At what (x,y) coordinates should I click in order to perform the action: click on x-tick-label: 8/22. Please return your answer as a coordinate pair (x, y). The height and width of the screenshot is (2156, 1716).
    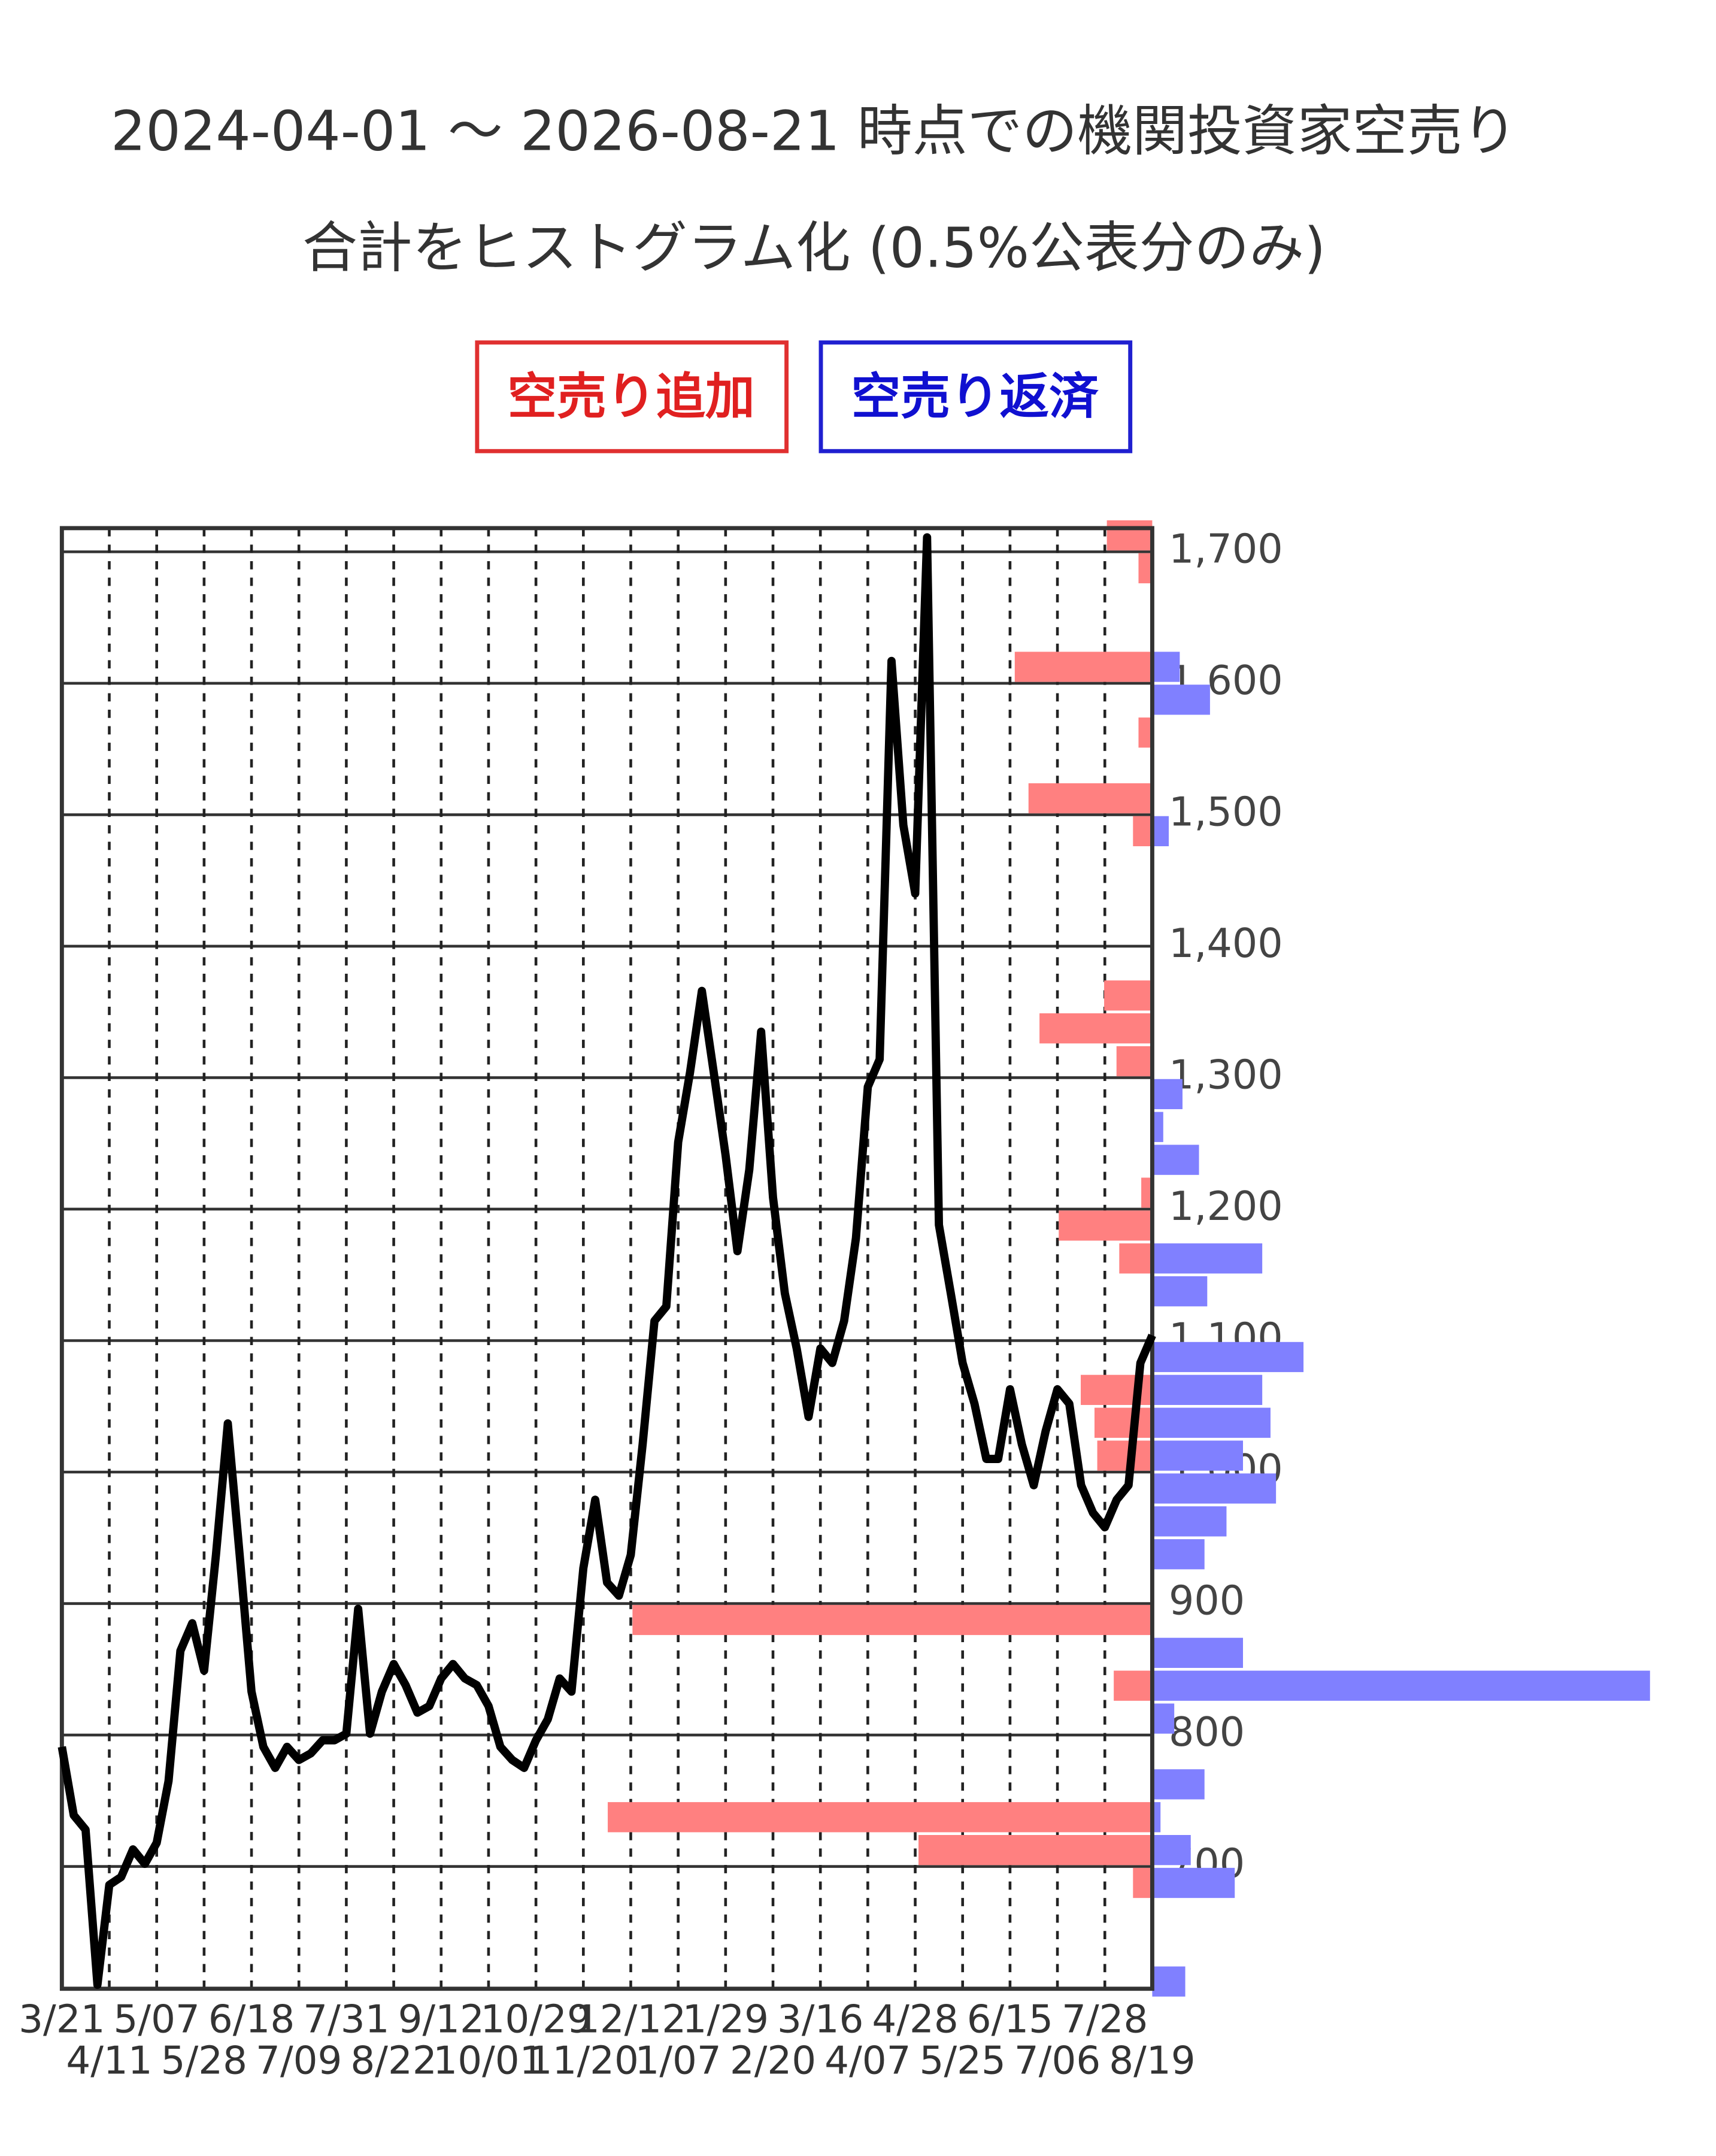
    Looking at the image, I should click on (393, 2060).